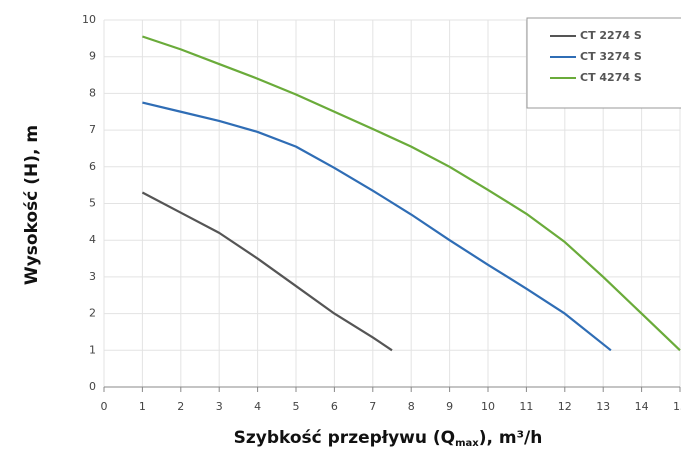 The height and width of the screenshot is (452, 681). What do you see at coordinates (92, 203) in the screenshot?
I see `y-tick-label: 5` at bounding box center [92, 203].